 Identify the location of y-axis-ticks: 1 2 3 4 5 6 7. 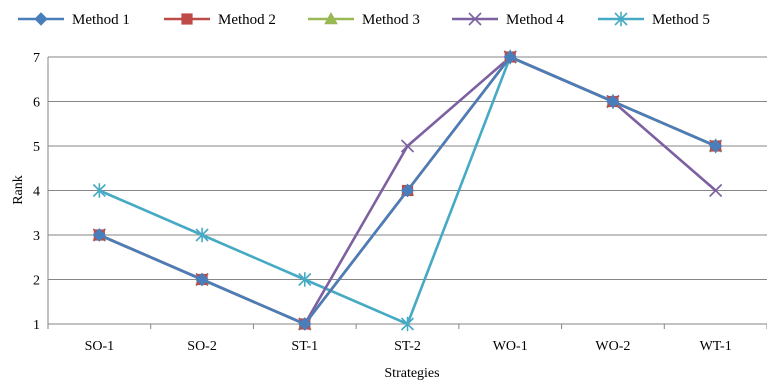
(36, 192).